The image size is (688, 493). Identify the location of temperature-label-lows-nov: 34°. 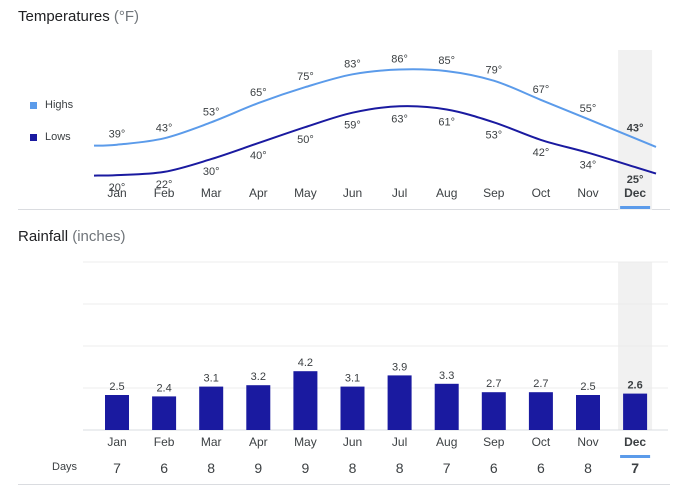
(588, 166).